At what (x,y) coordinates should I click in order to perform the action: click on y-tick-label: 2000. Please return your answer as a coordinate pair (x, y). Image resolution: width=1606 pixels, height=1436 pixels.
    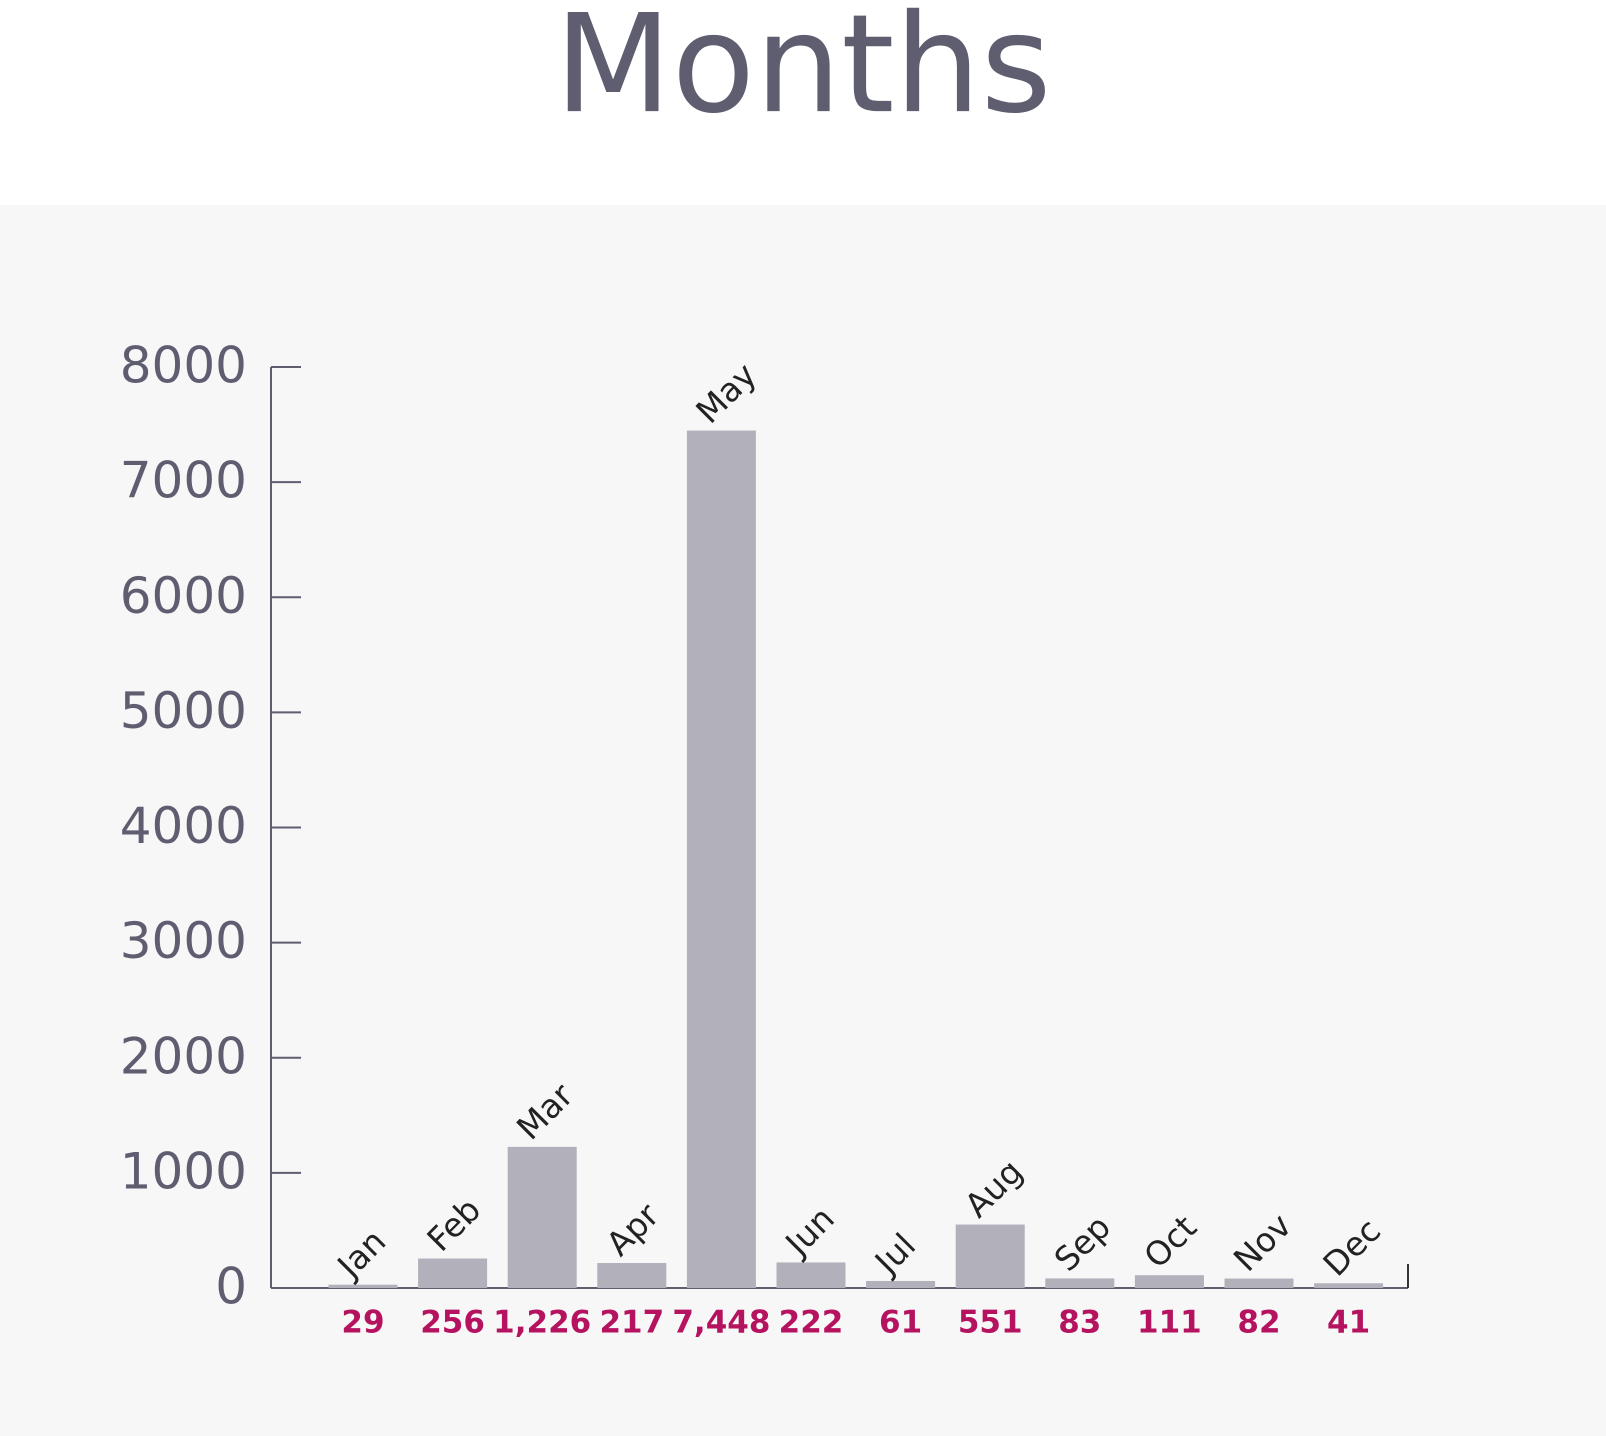
    Looking at the image, I should click on (183, 1056).